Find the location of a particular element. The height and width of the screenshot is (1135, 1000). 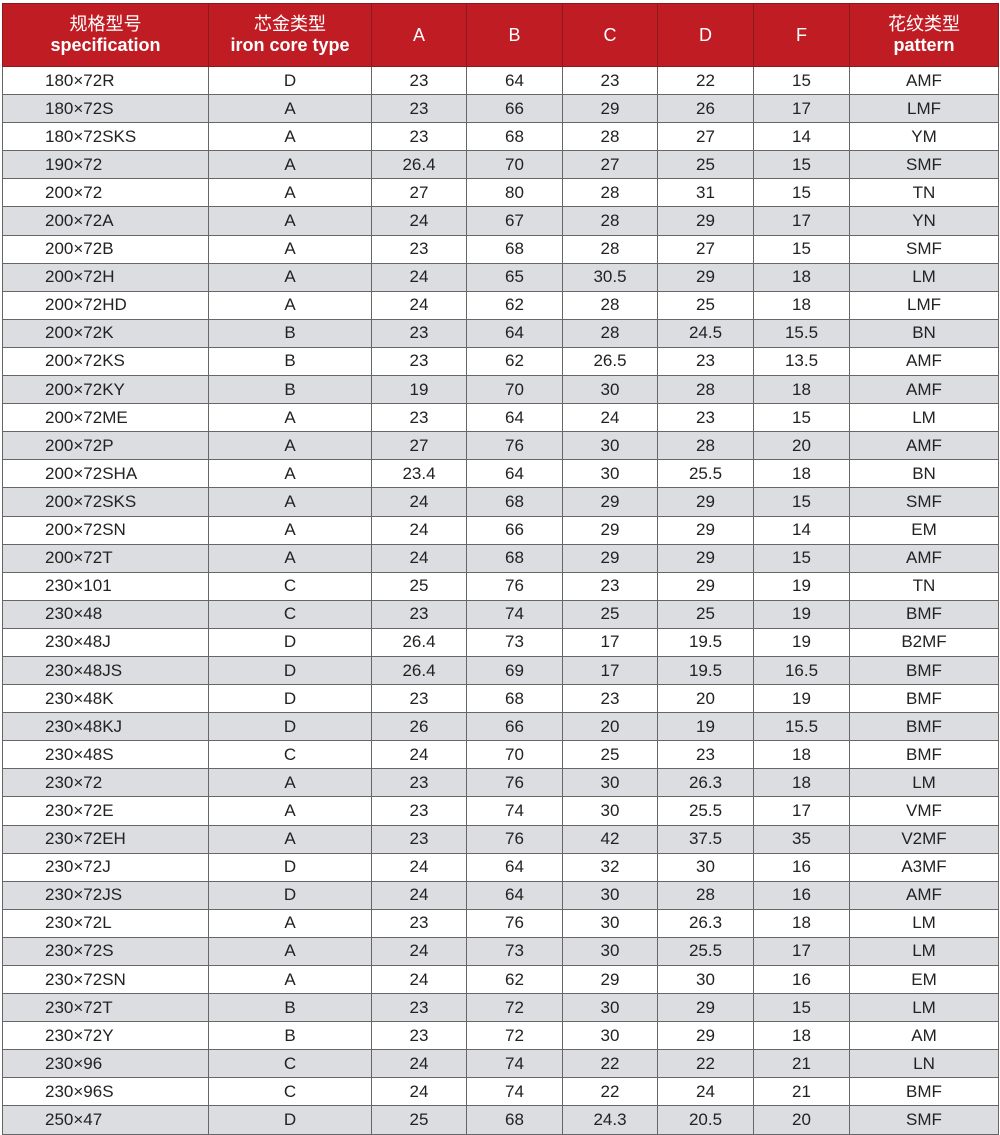

cell-c: 26.5 is located at coordinates (610, 361).